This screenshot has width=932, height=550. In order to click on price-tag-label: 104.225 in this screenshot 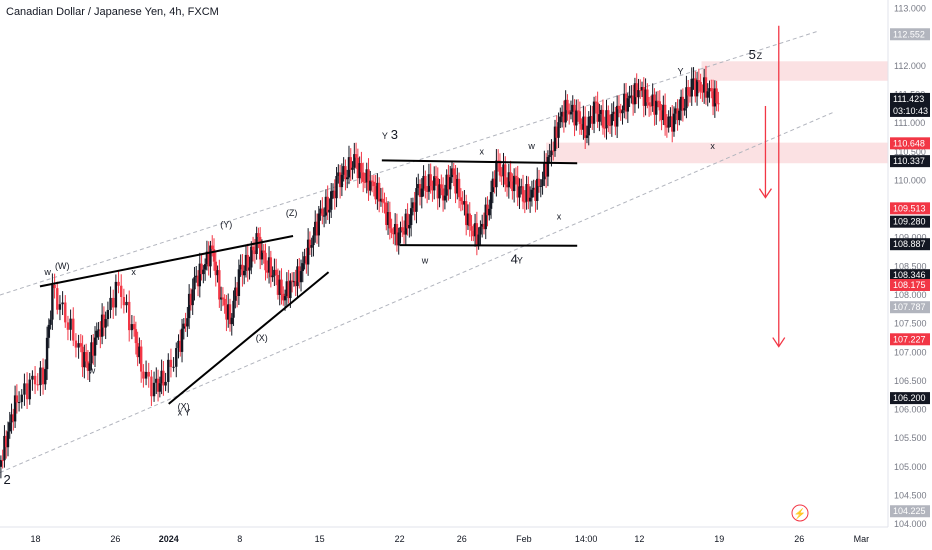, I will do `click(909, 511)`.